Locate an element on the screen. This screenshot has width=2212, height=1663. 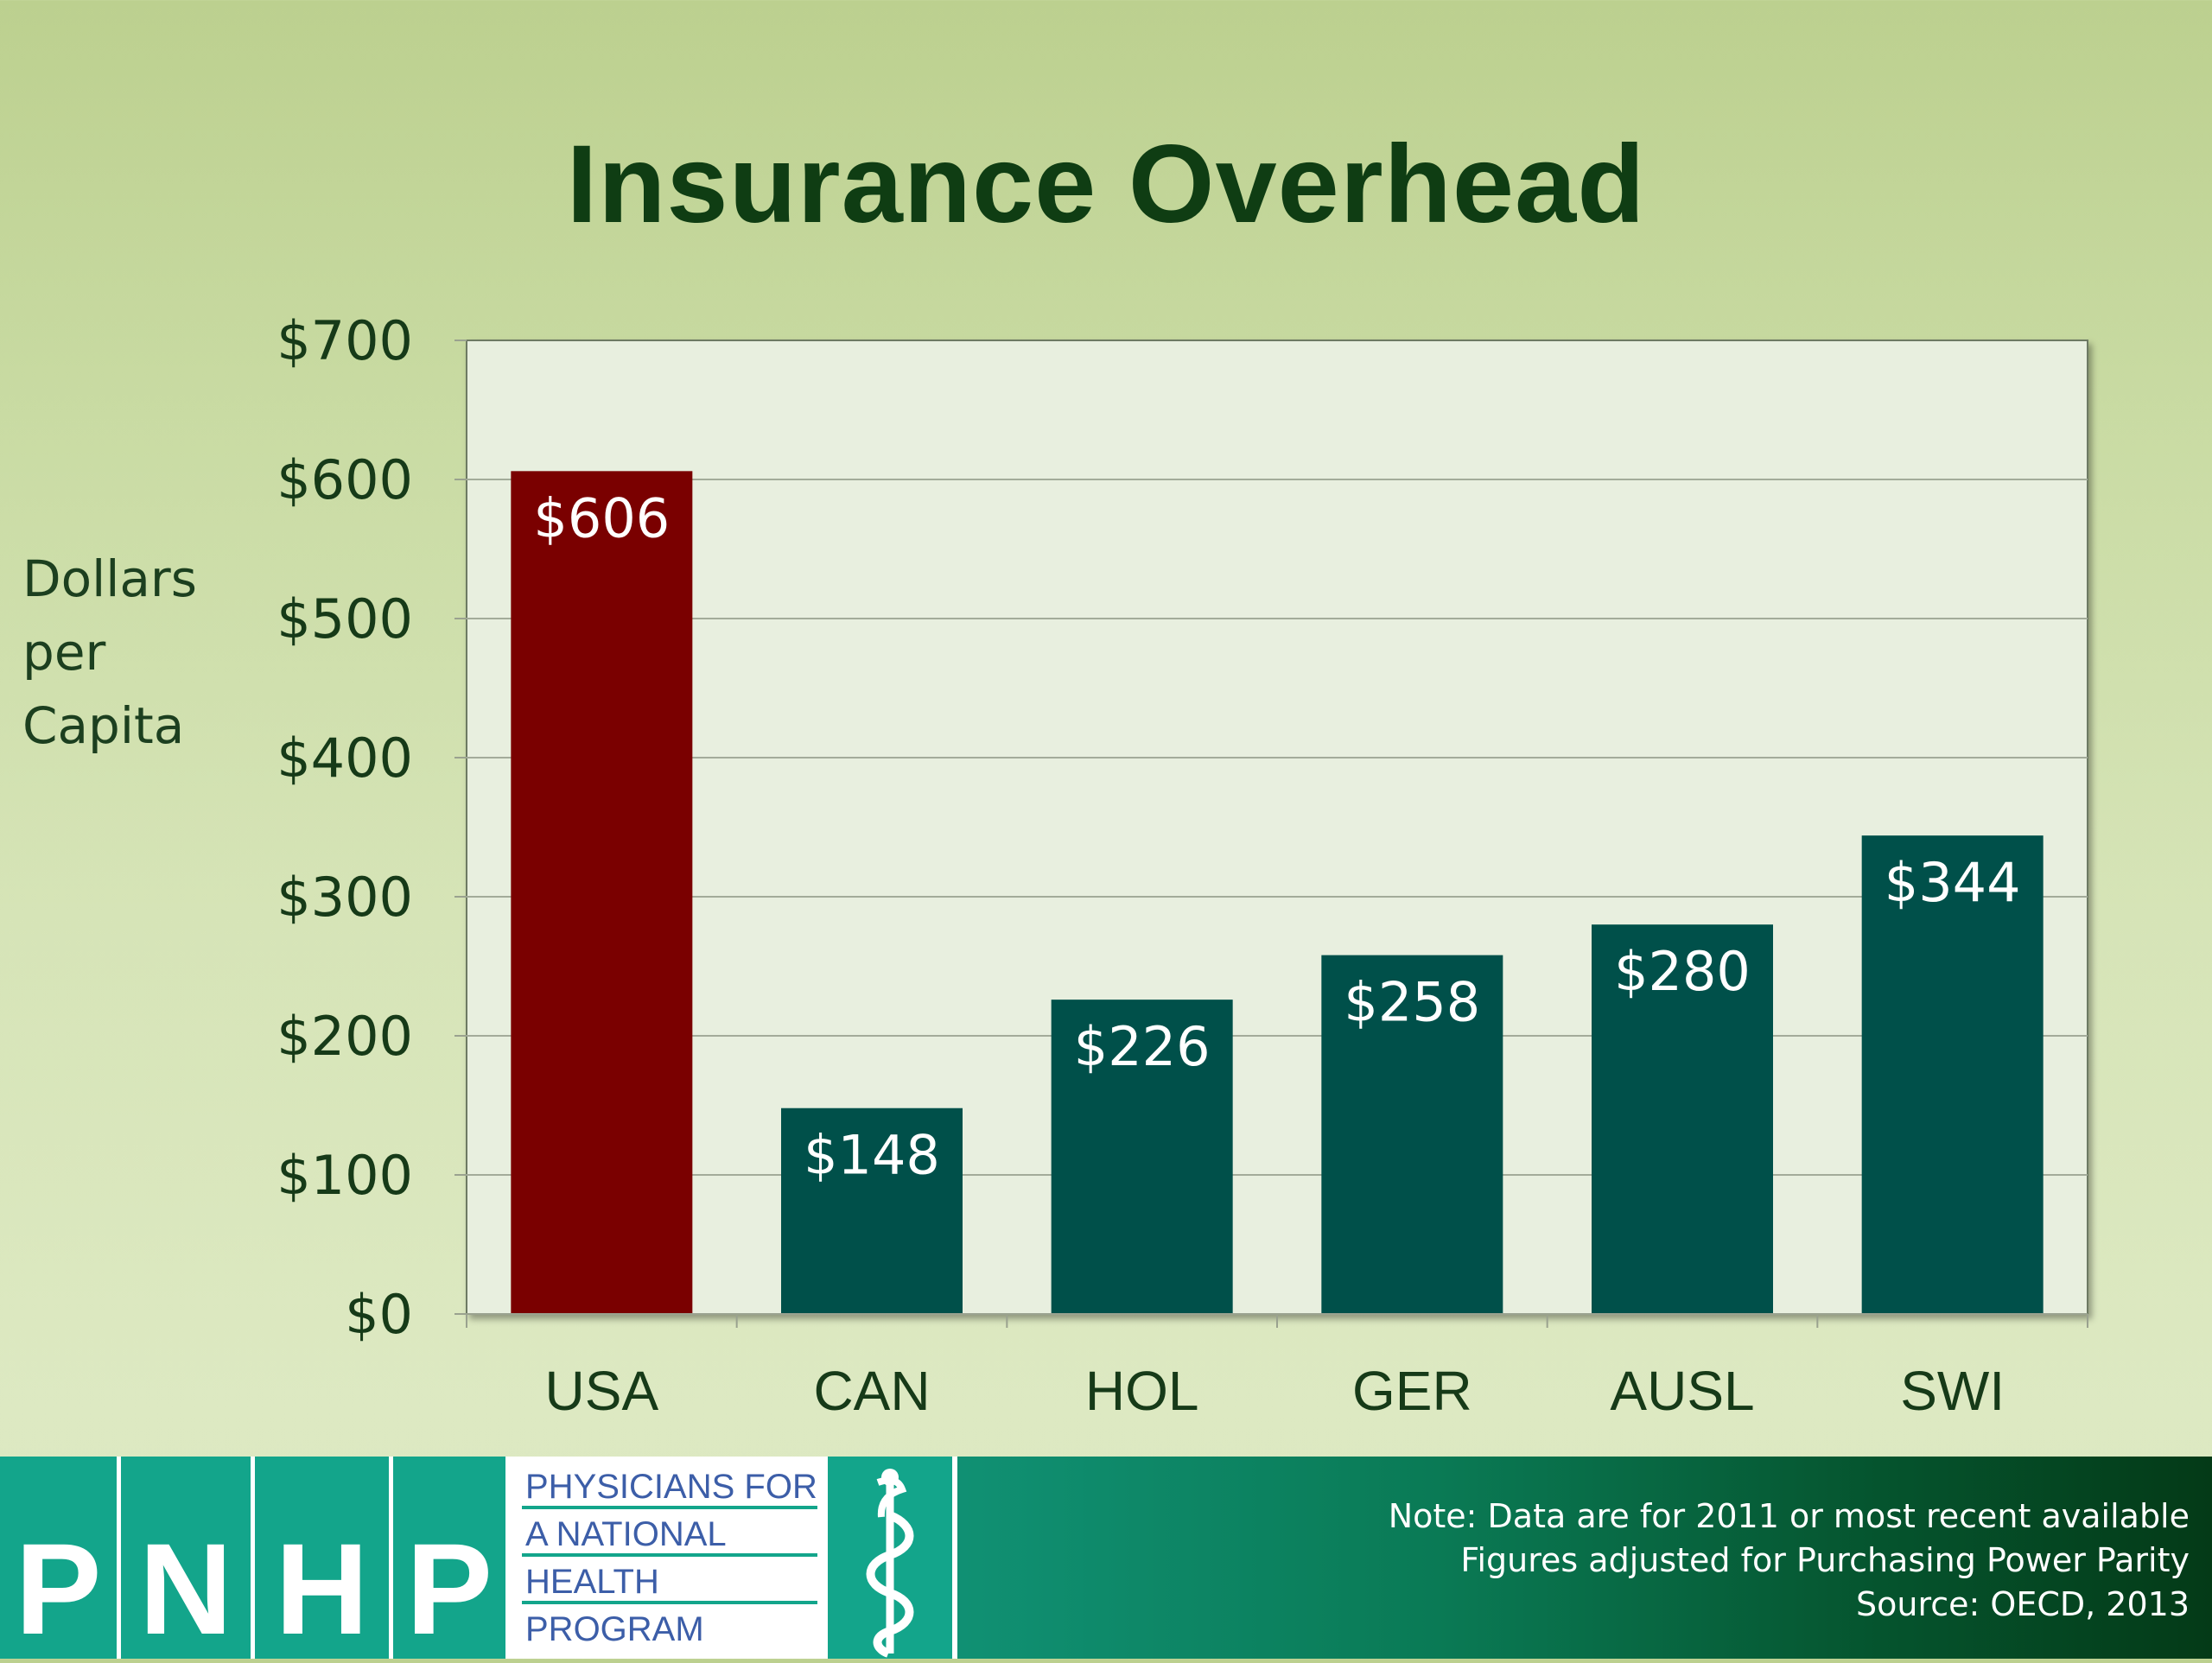
data-label: $344 is located at coordinates (1953, 883).